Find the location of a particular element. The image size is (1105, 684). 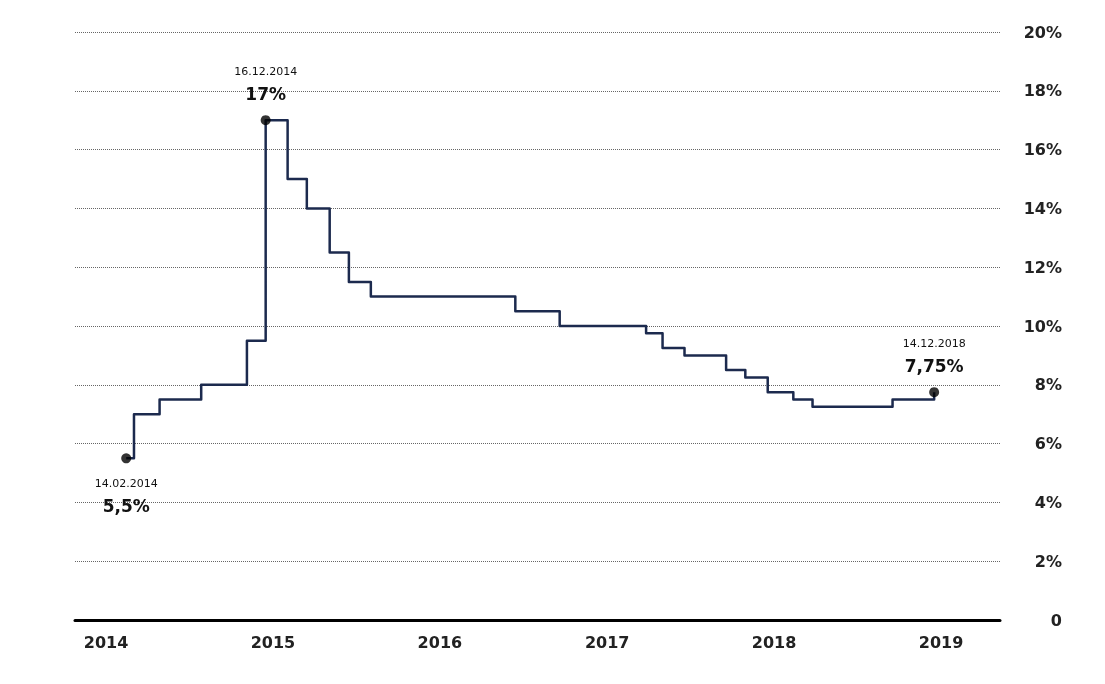

y-tick-label: 20% is located at coordinates (1042, 32).